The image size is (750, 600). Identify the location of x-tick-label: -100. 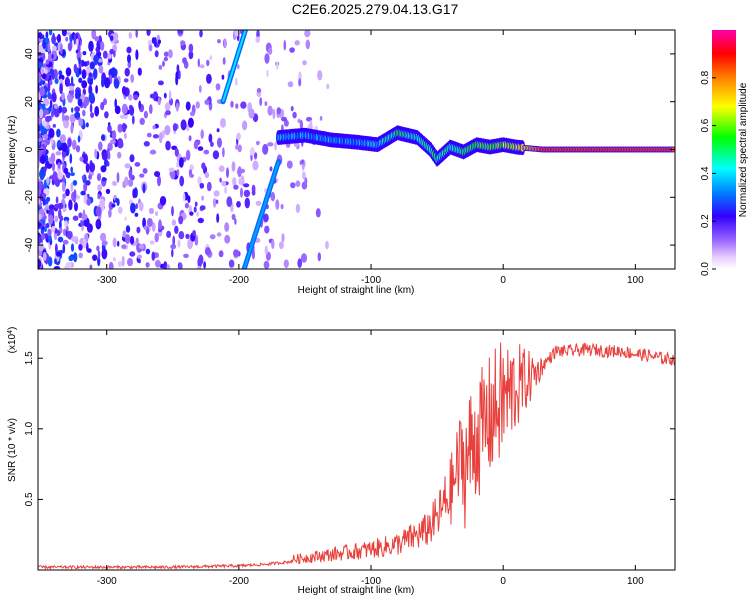
(371, 280).